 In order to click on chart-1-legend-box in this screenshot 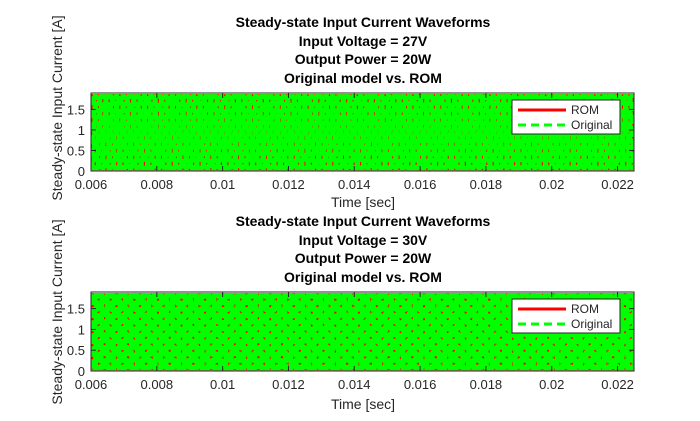, I will do `click(566, 117)`.